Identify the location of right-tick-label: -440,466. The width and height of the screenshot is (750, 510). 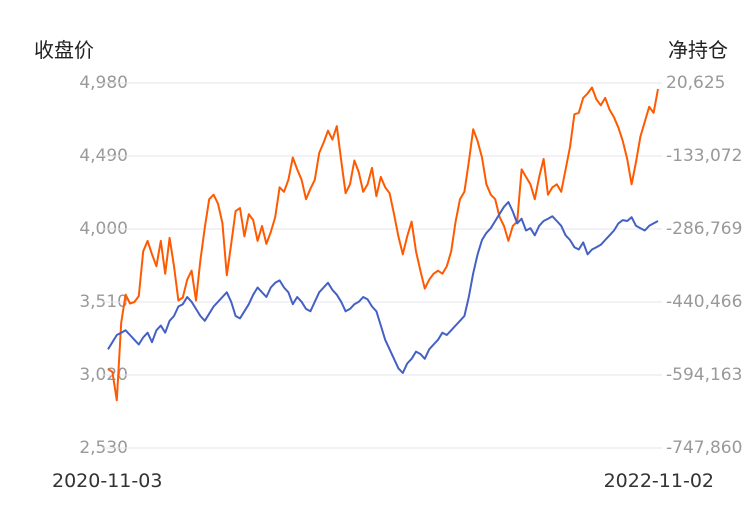
(704, 302).